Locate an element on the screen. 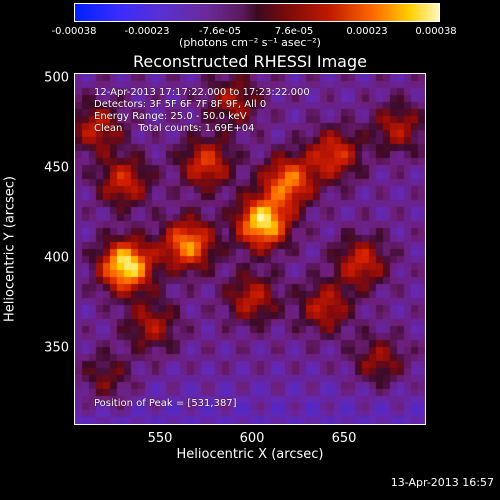 The image size is (500, 500). y-tick-label: 350 is located at coordinates (56, 348).